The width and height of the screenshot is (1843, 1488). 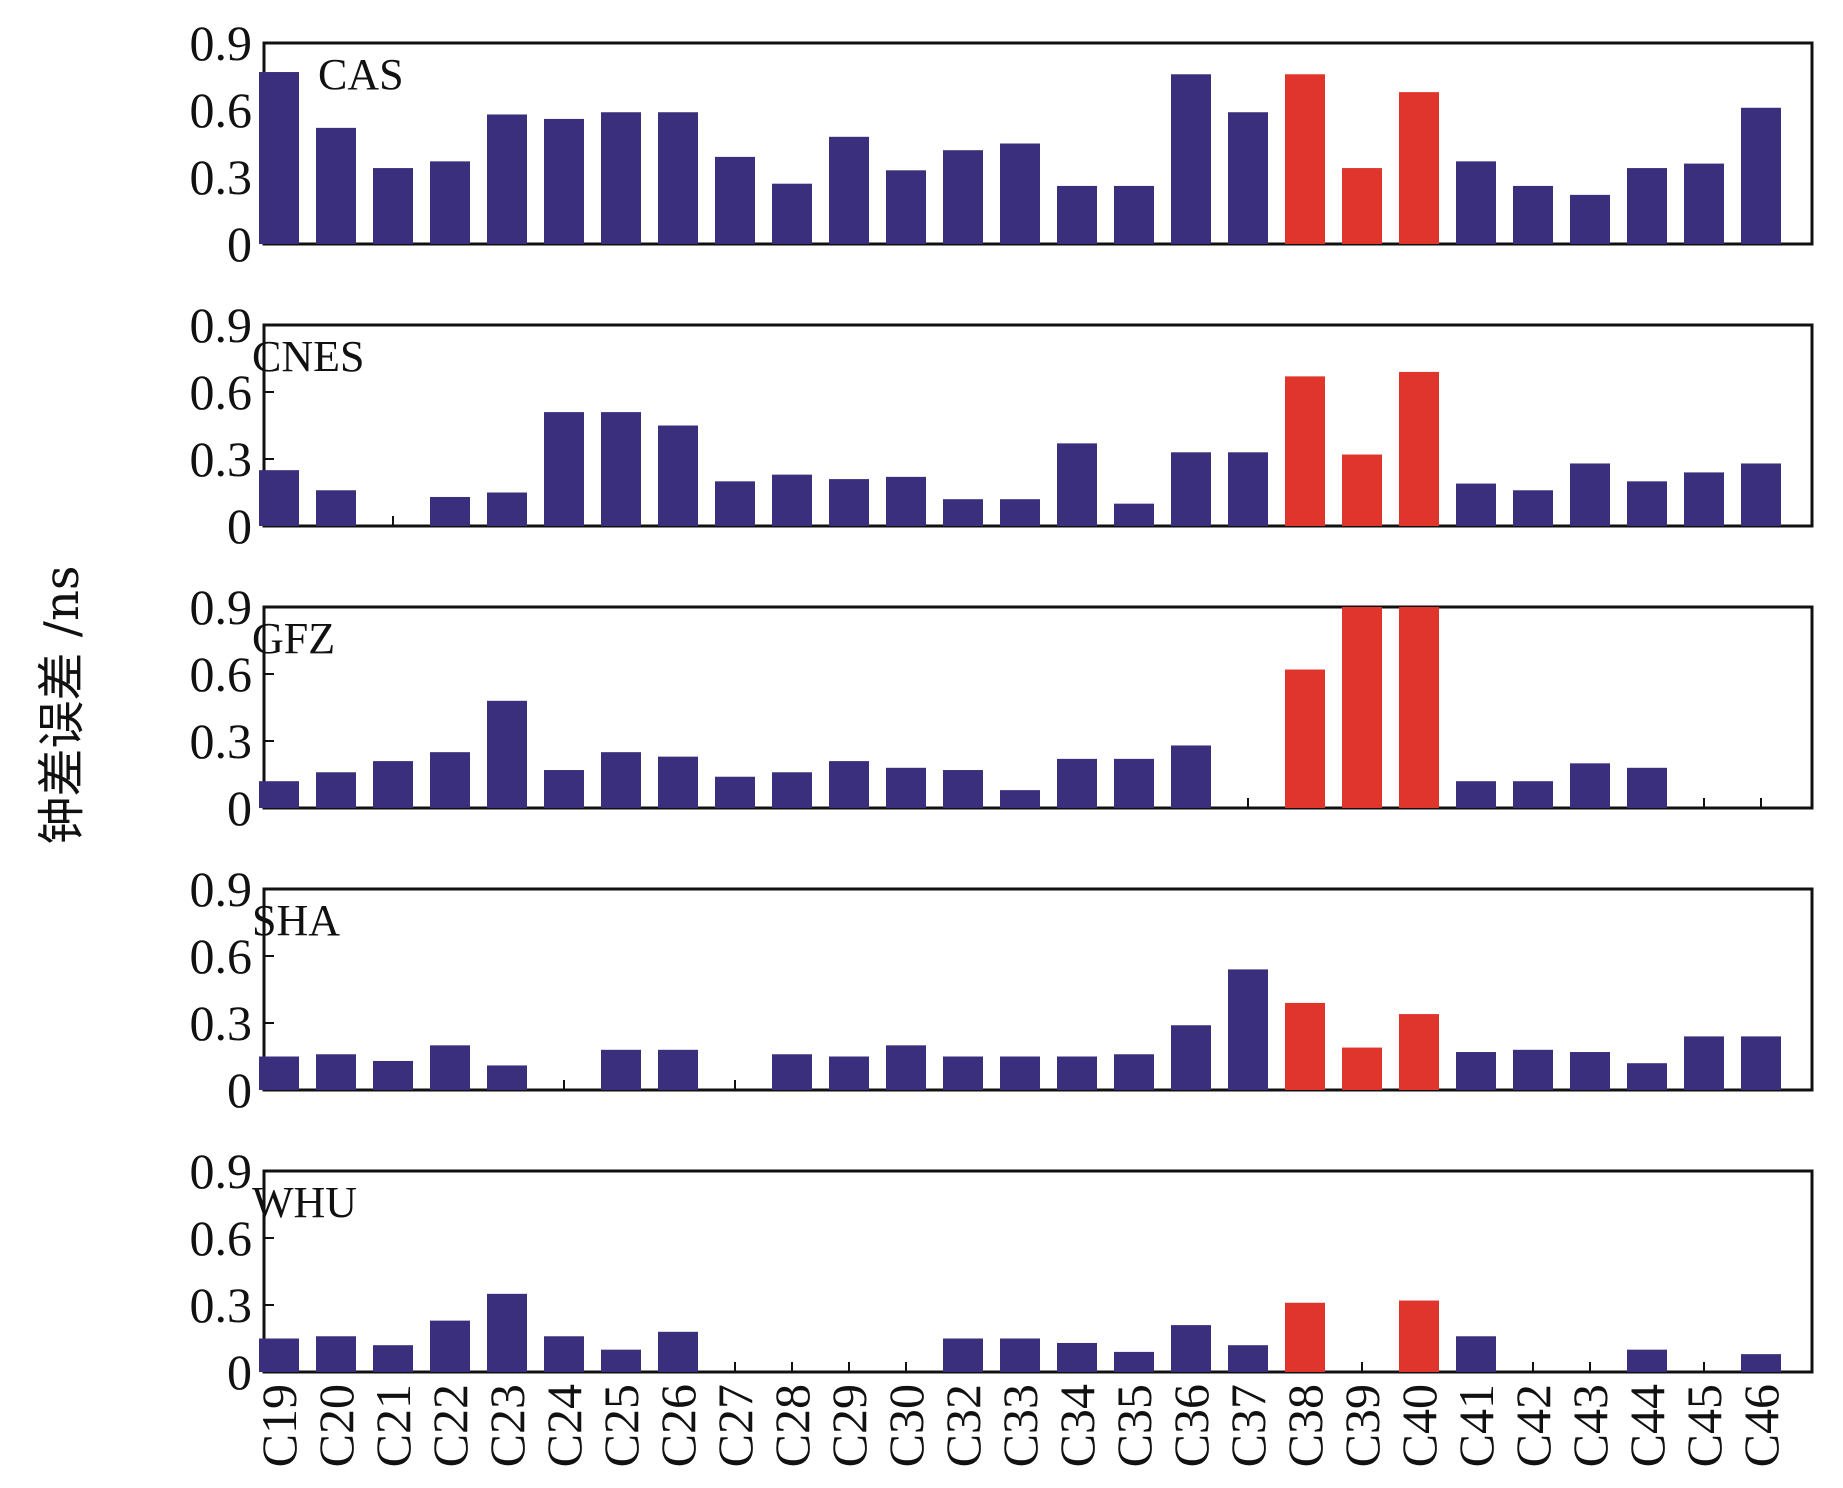 What do you see at coordinates (1419, 707) in the screenshot?
I see `bar-gfz-c40` at bounding box center [1419, 707].